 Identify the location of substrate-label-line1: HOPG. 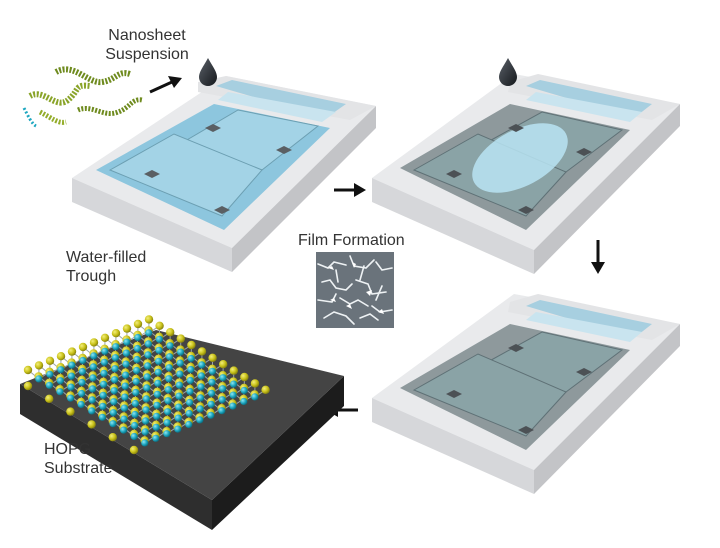
(68, 449).